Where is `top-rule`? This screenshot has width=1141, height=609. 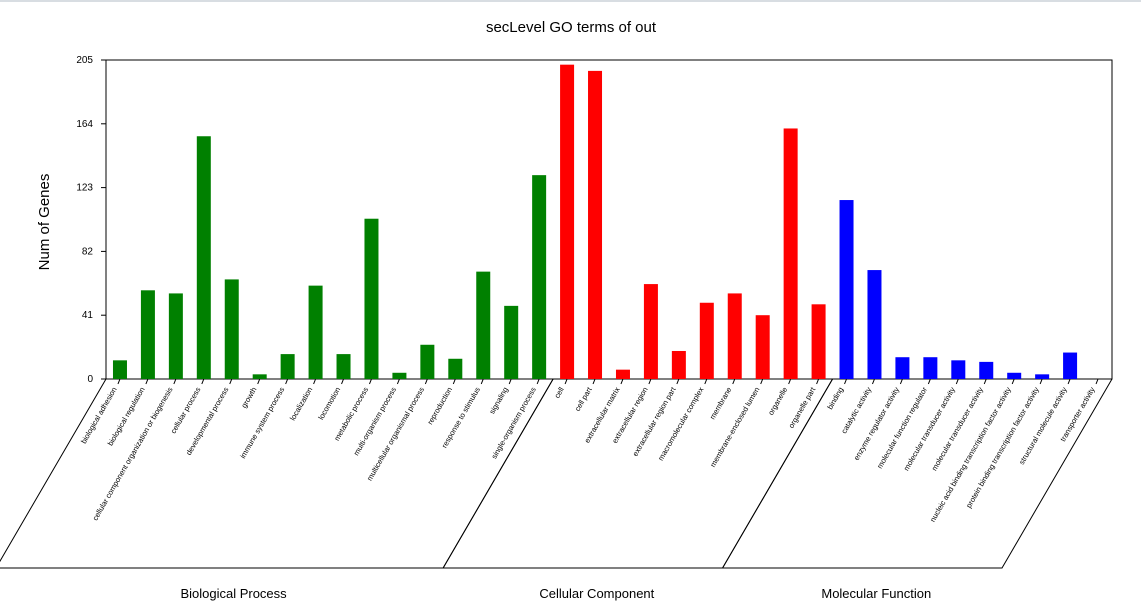
top-rule is located at coordinates (570, 1).